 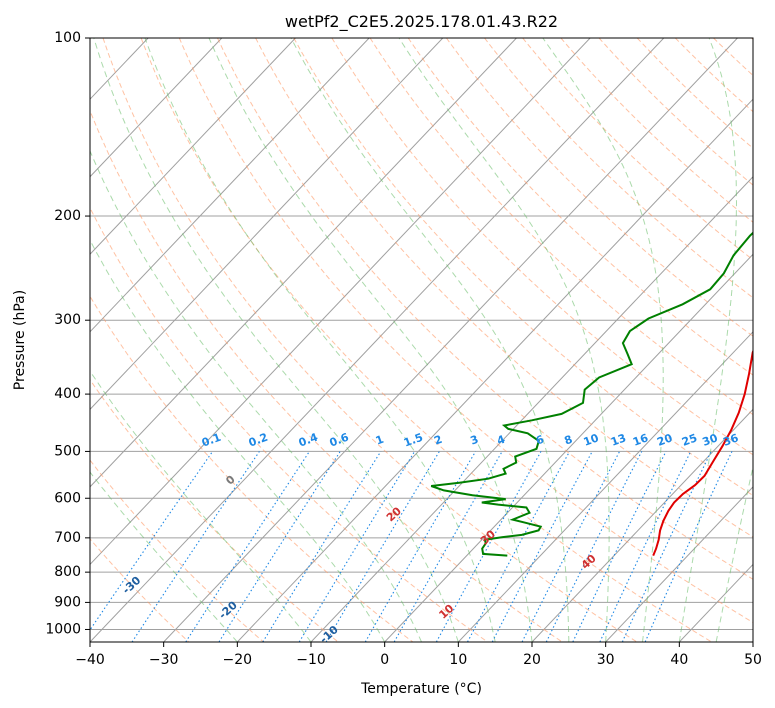 What do you see at coordinates (421, 689) in the screenshot?
I see `x-axis-label: Temperature (°C)` at bounding box center [421, 689].